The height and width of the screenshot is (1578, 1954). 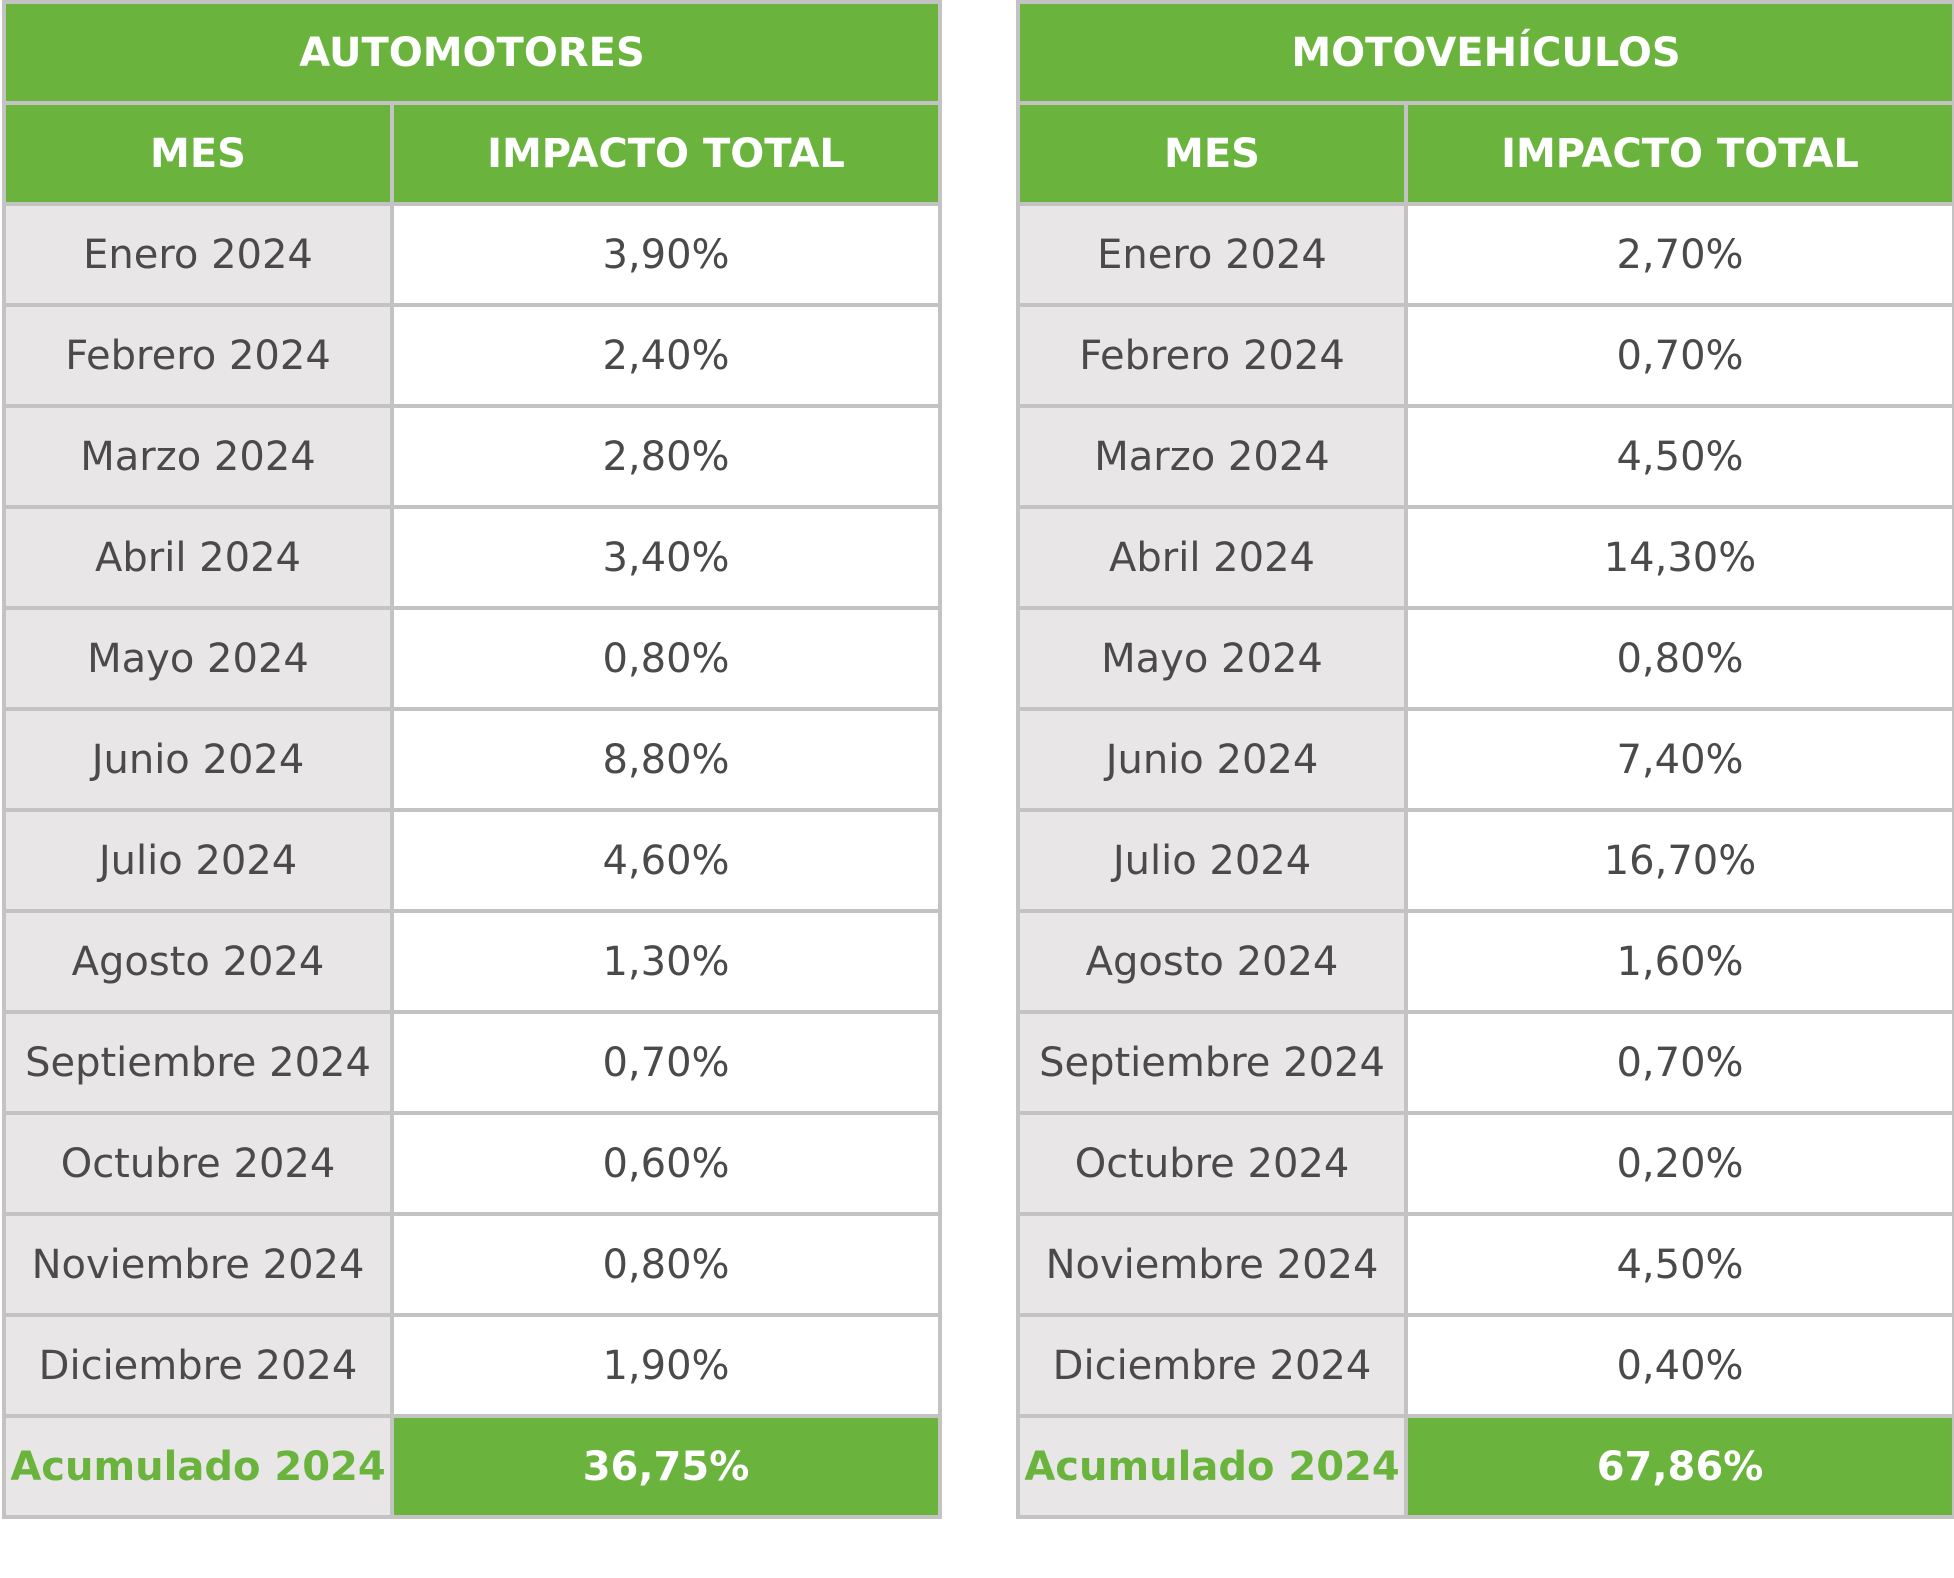 What do you see at coordinates (666, 254) in the screenshot?
I see `impact-value-cell: 3,90%` at bounding box center [666, 254].